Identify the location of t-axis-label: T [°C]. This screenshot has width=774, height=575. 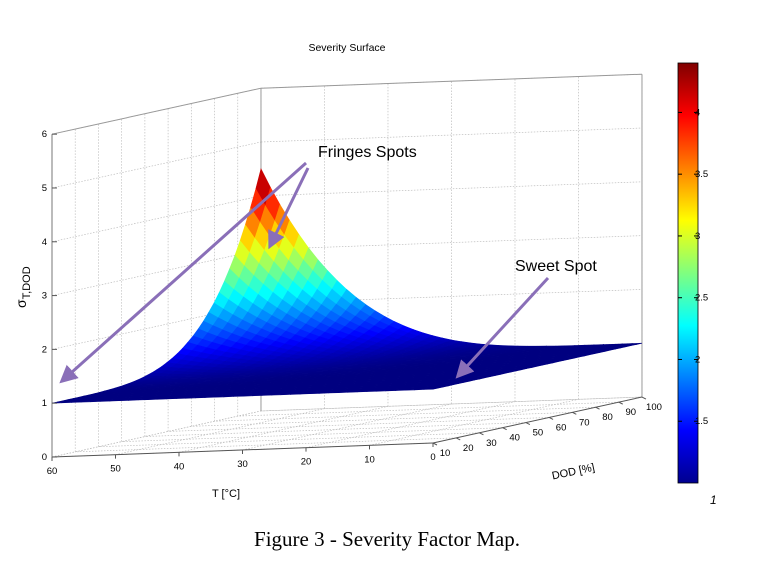
(226, 494).